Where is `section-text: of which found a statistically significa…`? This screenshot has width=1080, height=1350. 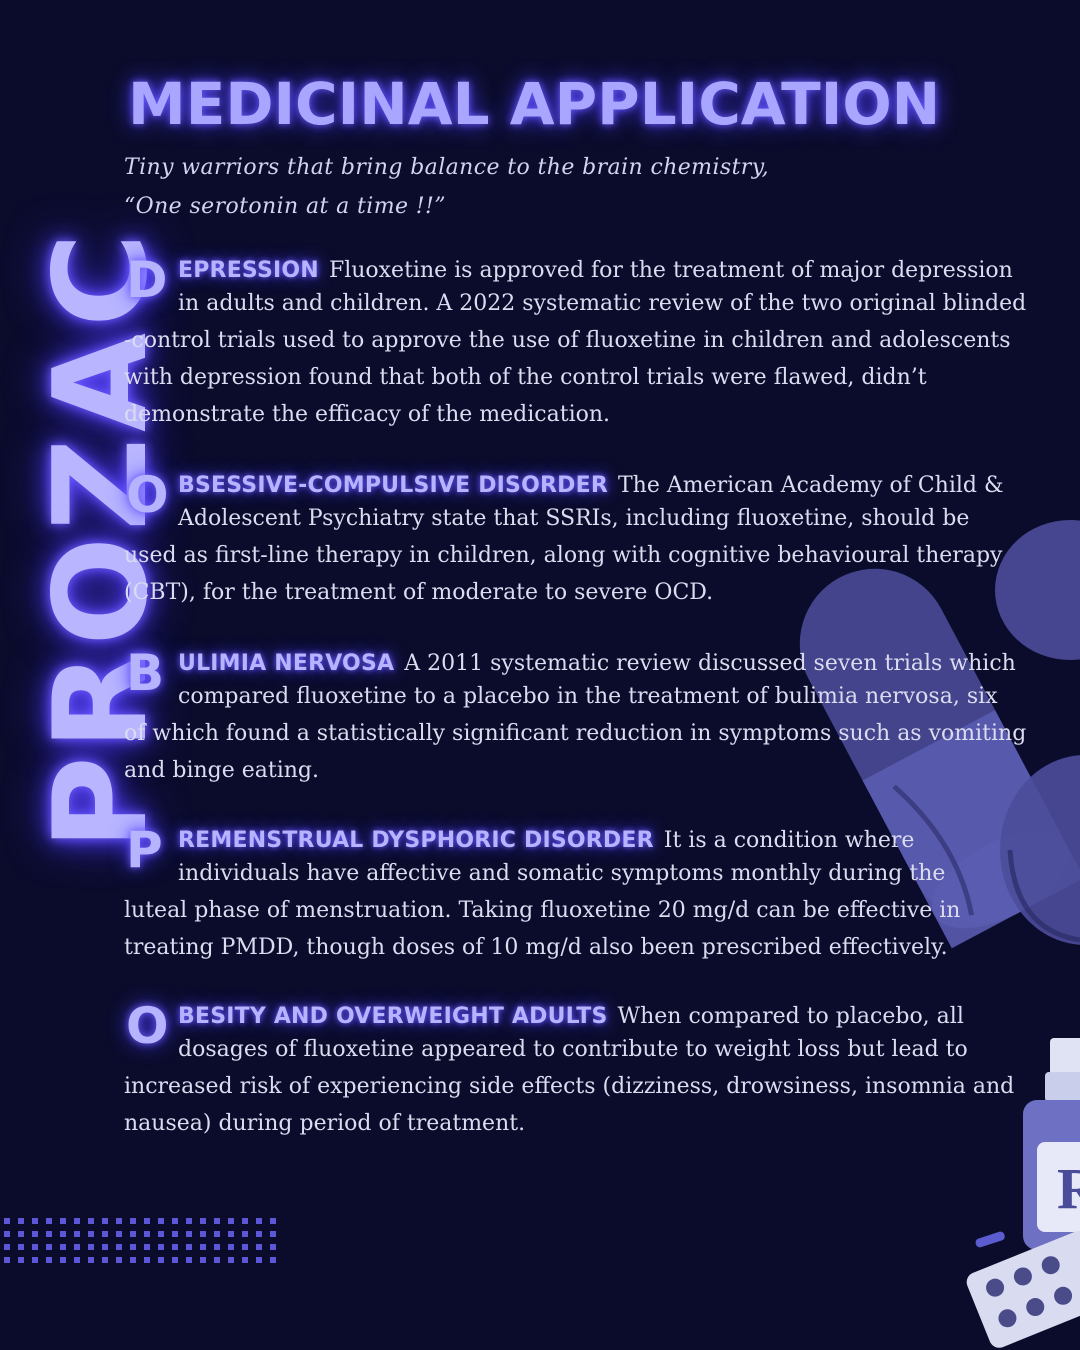
section-text: of which found a statistically significa… is located at coordinates (575, 752).